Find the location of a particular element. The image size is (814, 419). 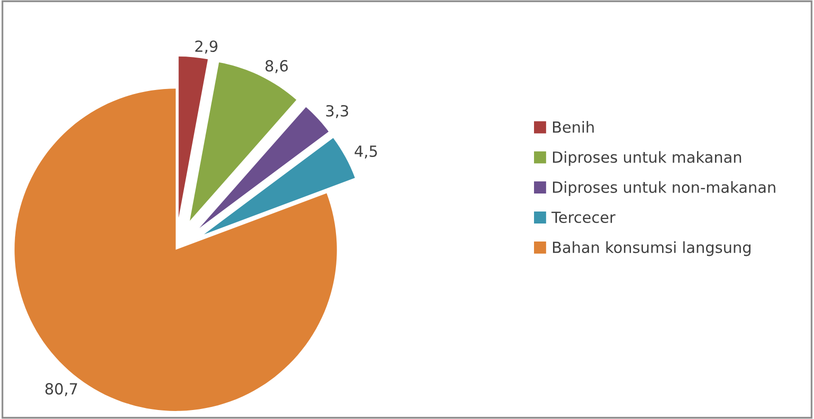

legend-label: Bahan konsumsi langsung is located at coordinates (651, 248).